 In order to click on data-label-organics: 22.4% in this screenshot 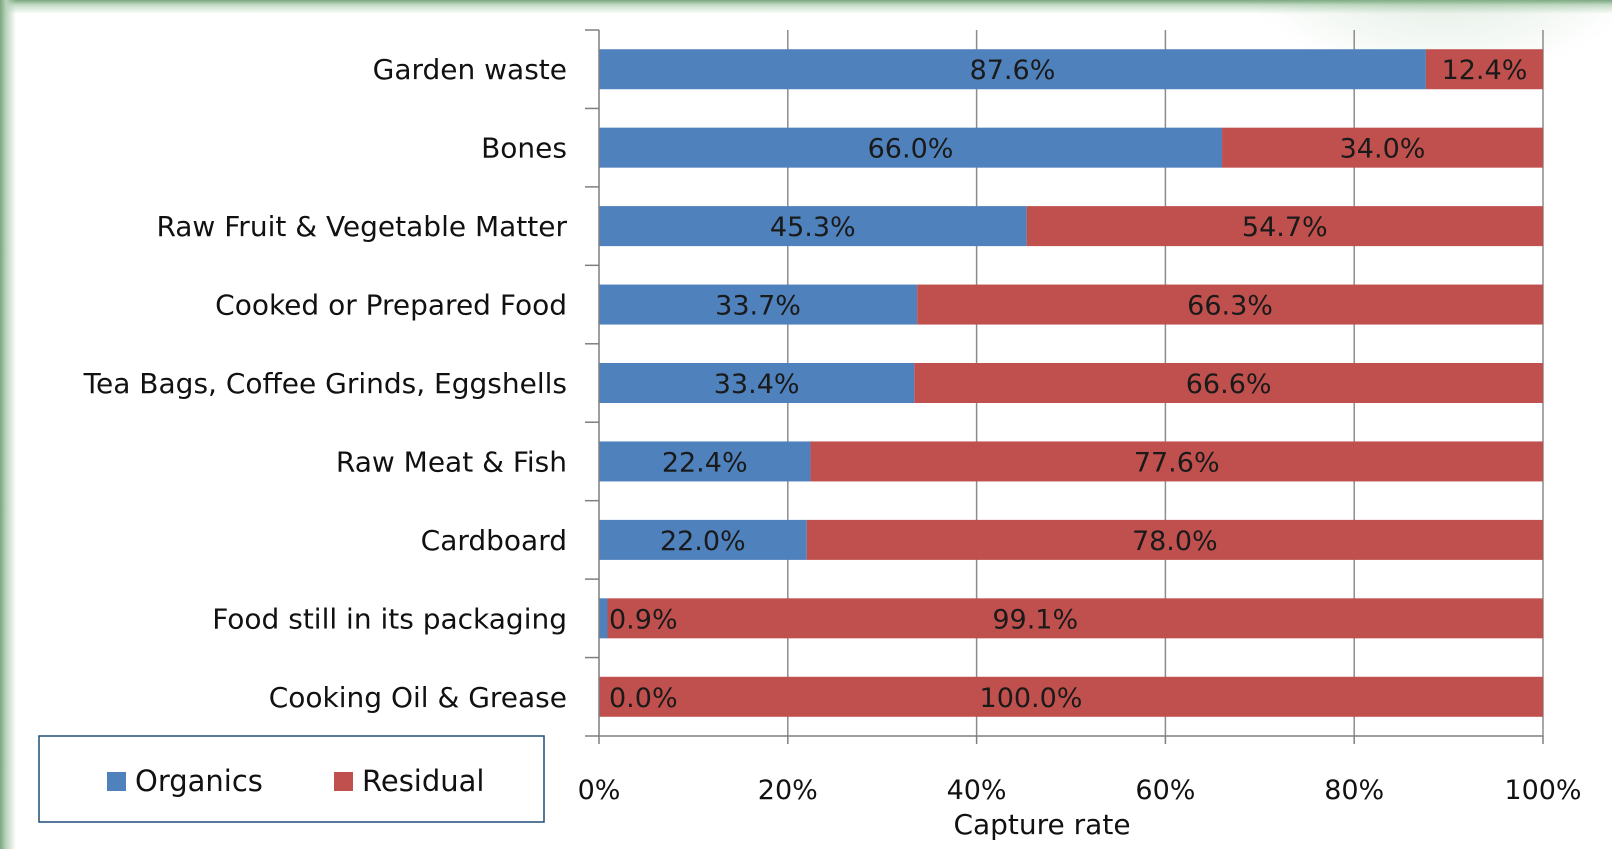, I will do `click(705, 462)`.